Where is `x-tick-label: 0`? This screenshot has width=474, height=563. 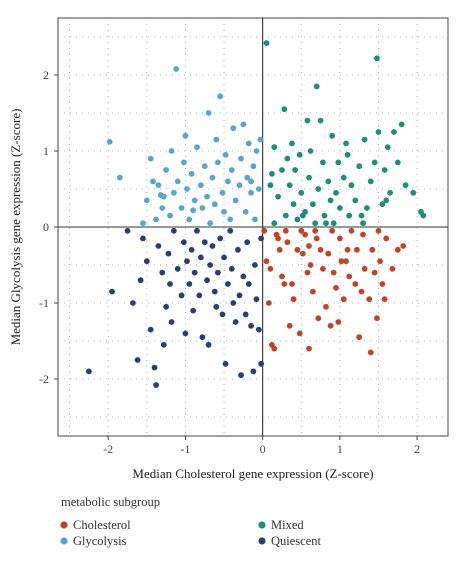
x-tick-label: 0 is located at coordinates (263, 449).